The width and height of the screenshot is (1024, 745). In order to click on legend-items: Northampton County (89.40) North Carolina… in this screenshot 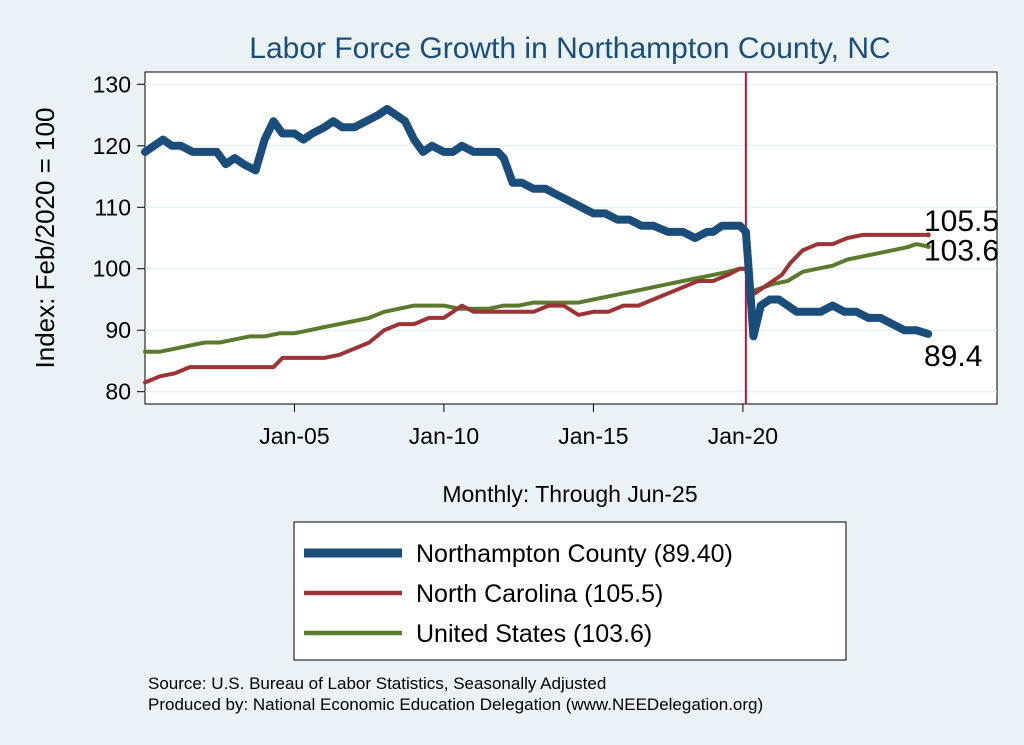, I will do `click(518, 594)`.